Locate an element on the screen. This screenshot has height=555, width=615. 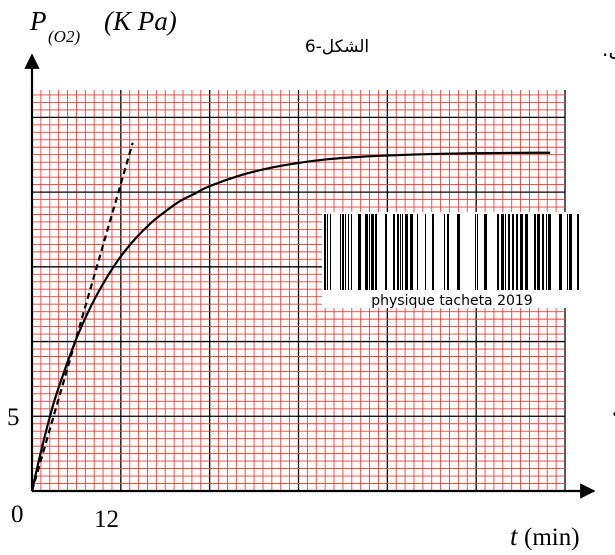
tangent-series is located at coordinates (82, 317).